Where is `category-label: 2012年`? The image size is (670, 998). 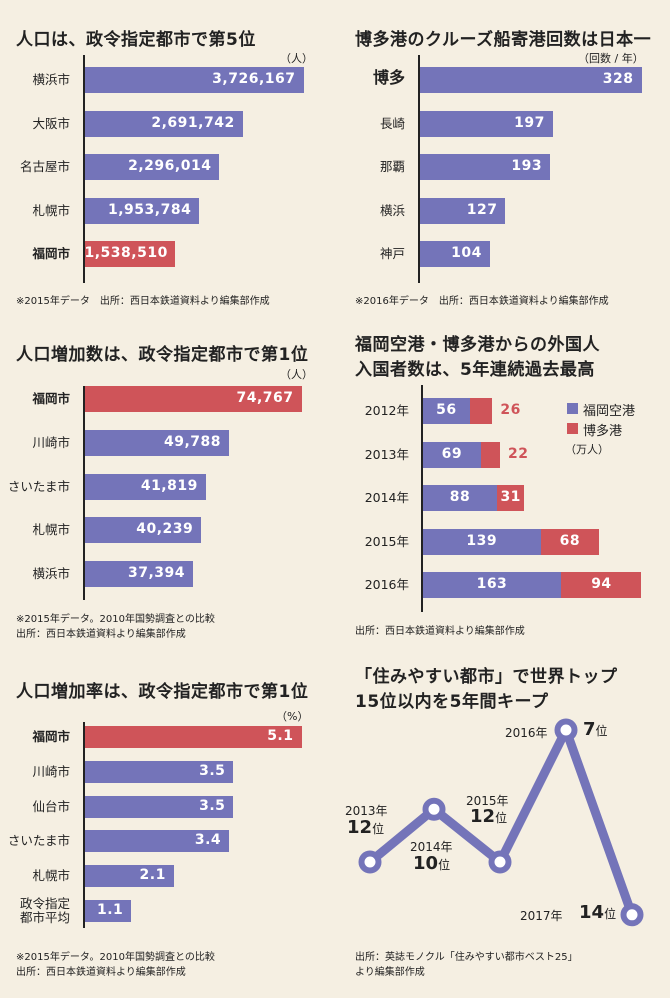 category-label: 2012年 is located at coordinates (386, 410).